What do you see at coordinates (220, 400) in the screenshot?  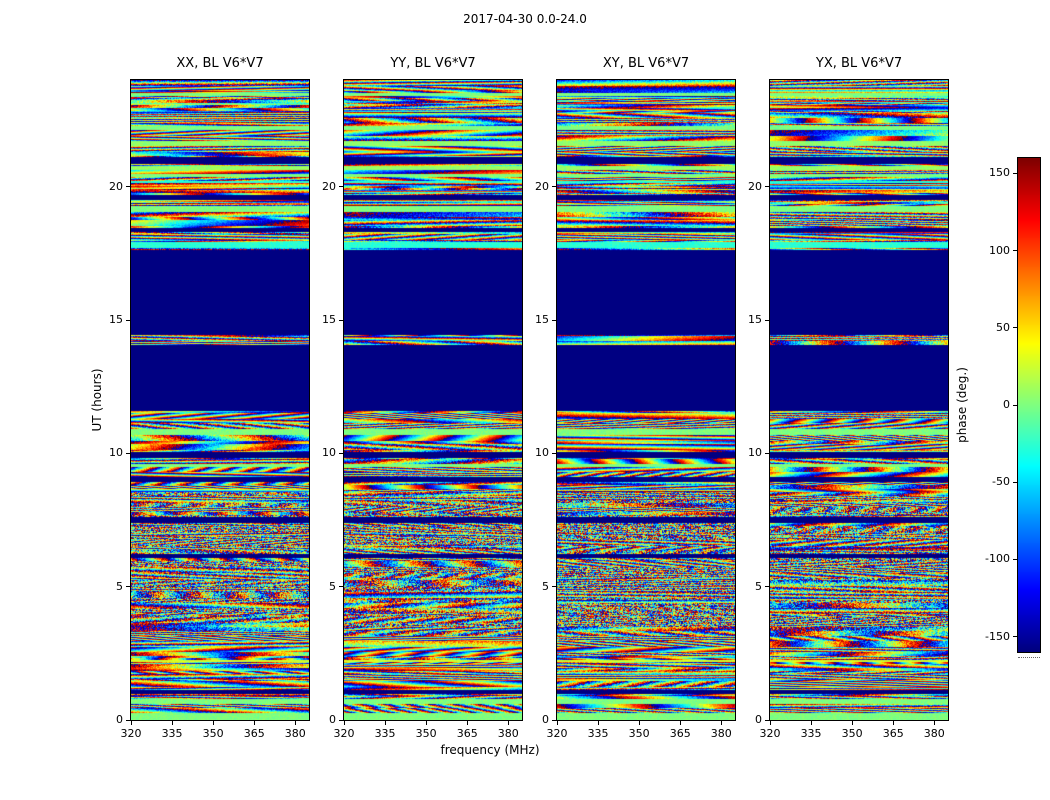 I see `spectrogram-heatmap-xx` at bounding box center [220, 400].